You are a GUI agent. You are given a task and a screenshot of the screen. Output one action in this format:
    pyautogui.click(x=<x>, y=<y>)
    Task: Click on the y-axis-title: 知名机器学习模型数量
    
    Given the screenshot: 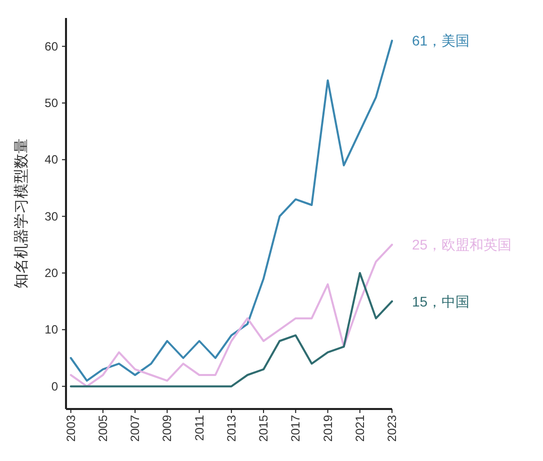 What is the action you would take?
    pyautogui.click(x=21, y=213)
    